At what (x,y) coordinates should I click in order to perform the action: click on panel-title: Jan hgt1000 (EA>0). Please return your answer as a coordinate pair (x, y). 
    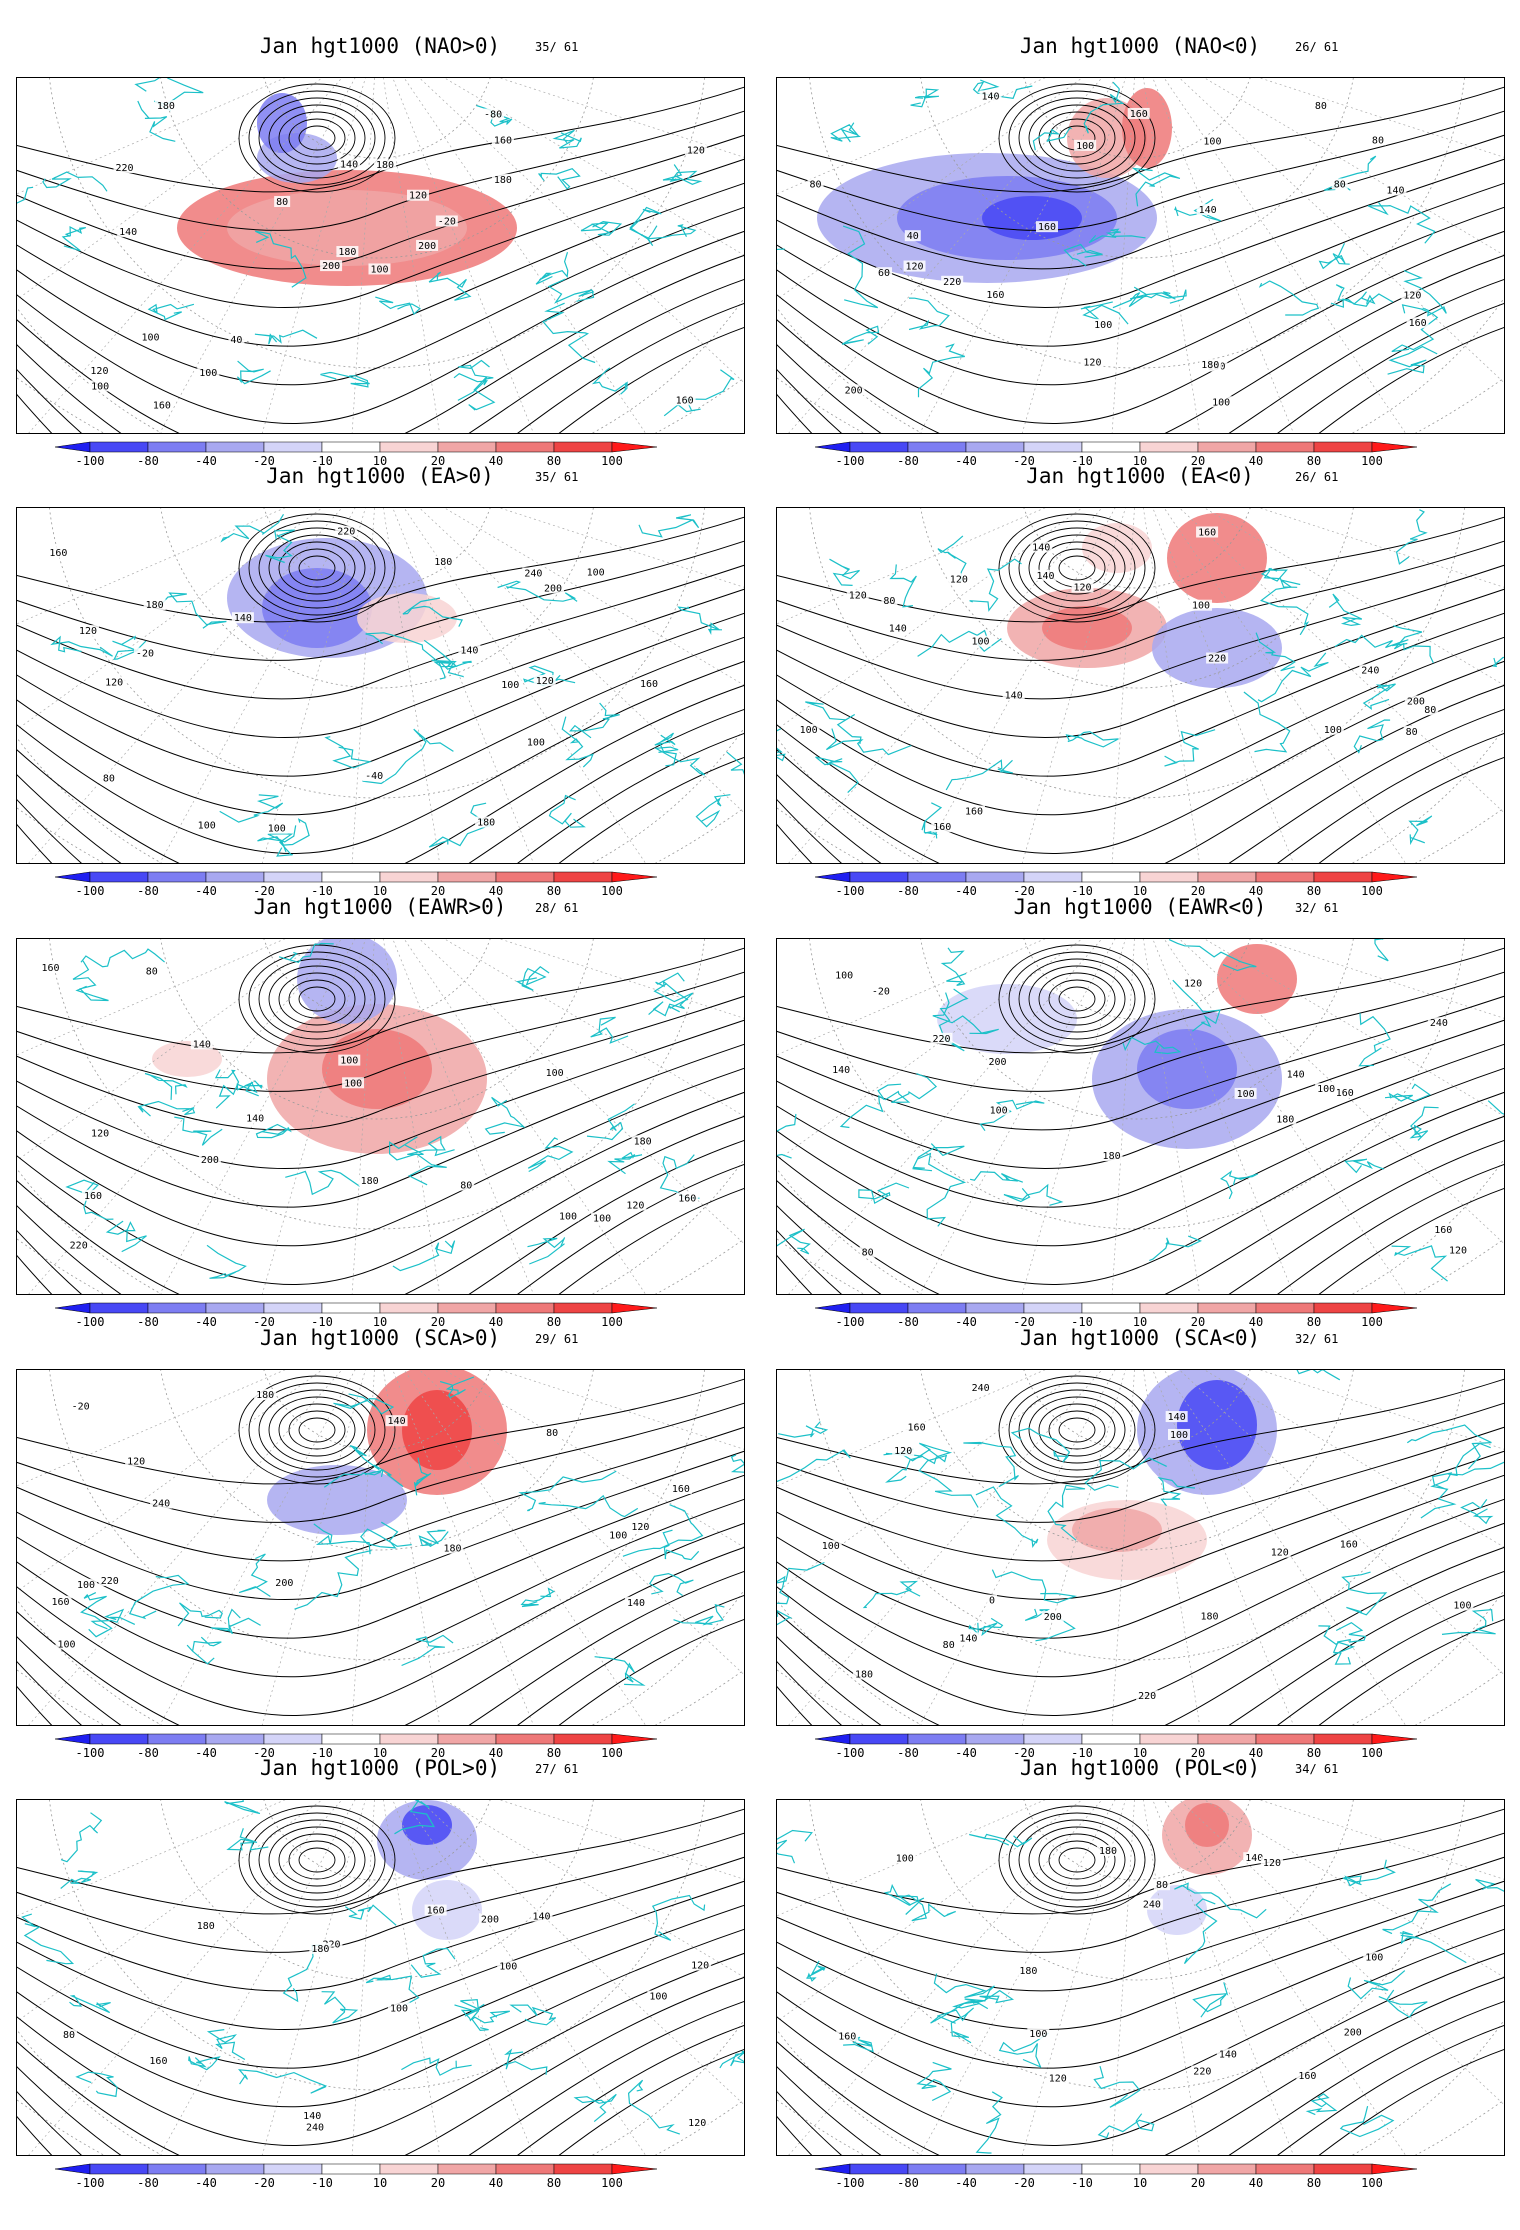
    Looking at the image, I should click on (380, 476).